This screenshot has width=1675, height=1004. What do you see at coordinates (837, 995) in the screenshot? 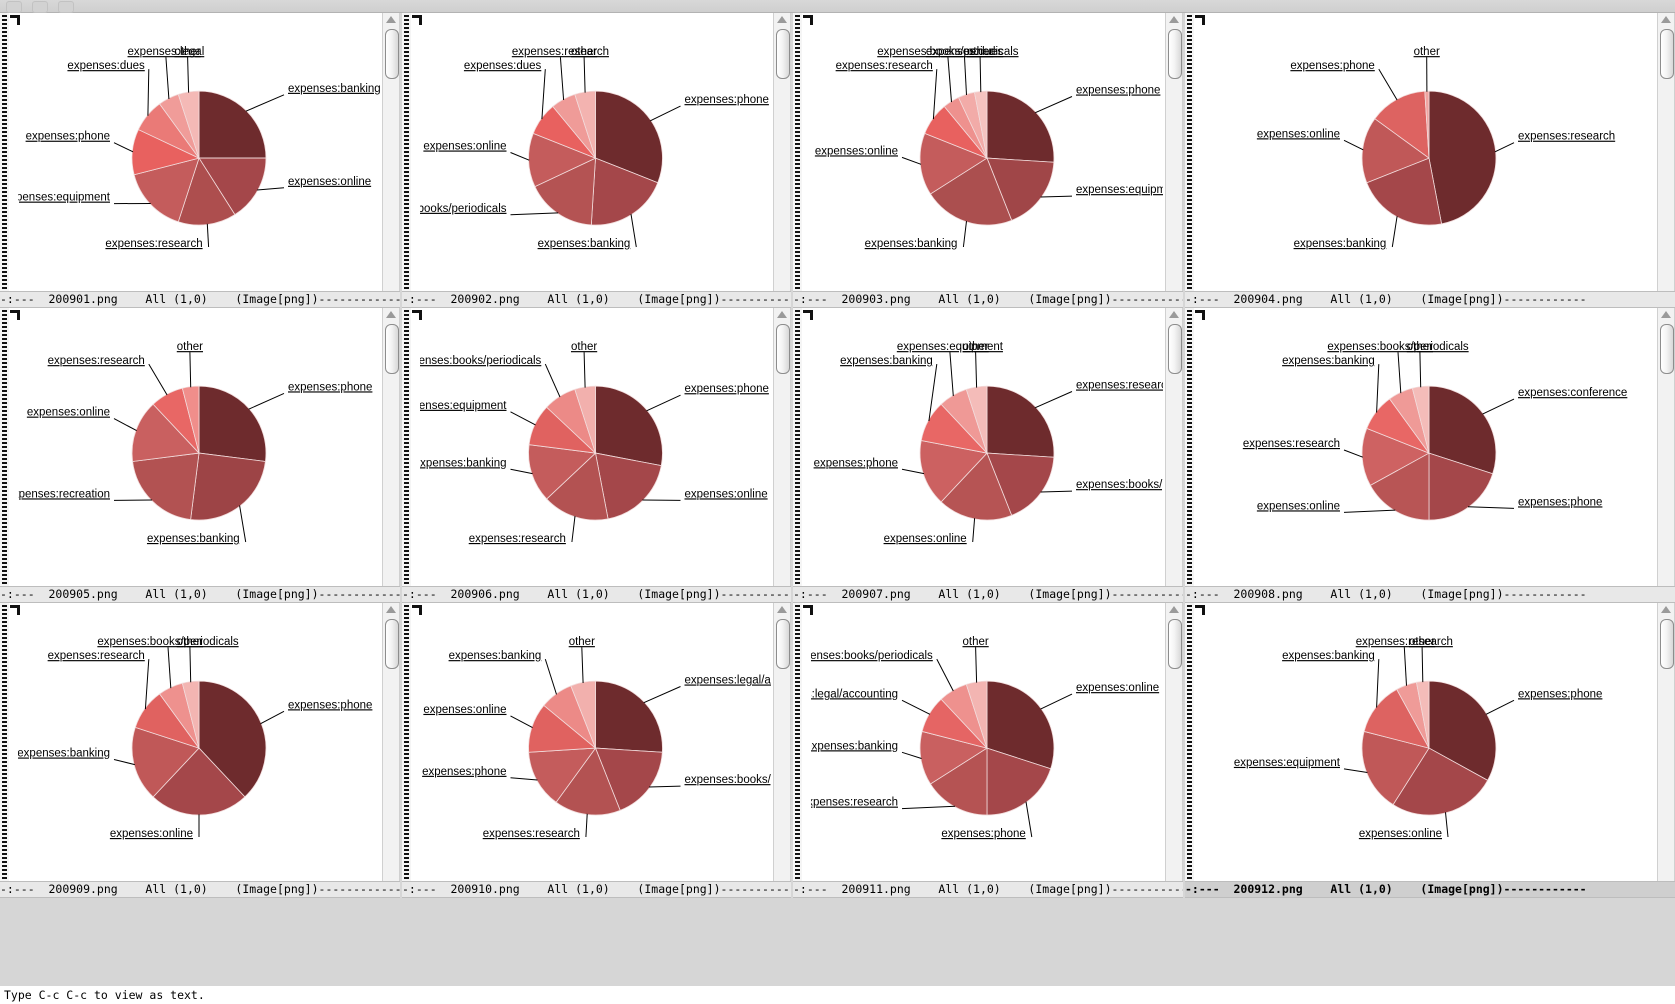
I see `minibuffer: Type C-c C-c to view as text.` at bounding box center [837, 995].